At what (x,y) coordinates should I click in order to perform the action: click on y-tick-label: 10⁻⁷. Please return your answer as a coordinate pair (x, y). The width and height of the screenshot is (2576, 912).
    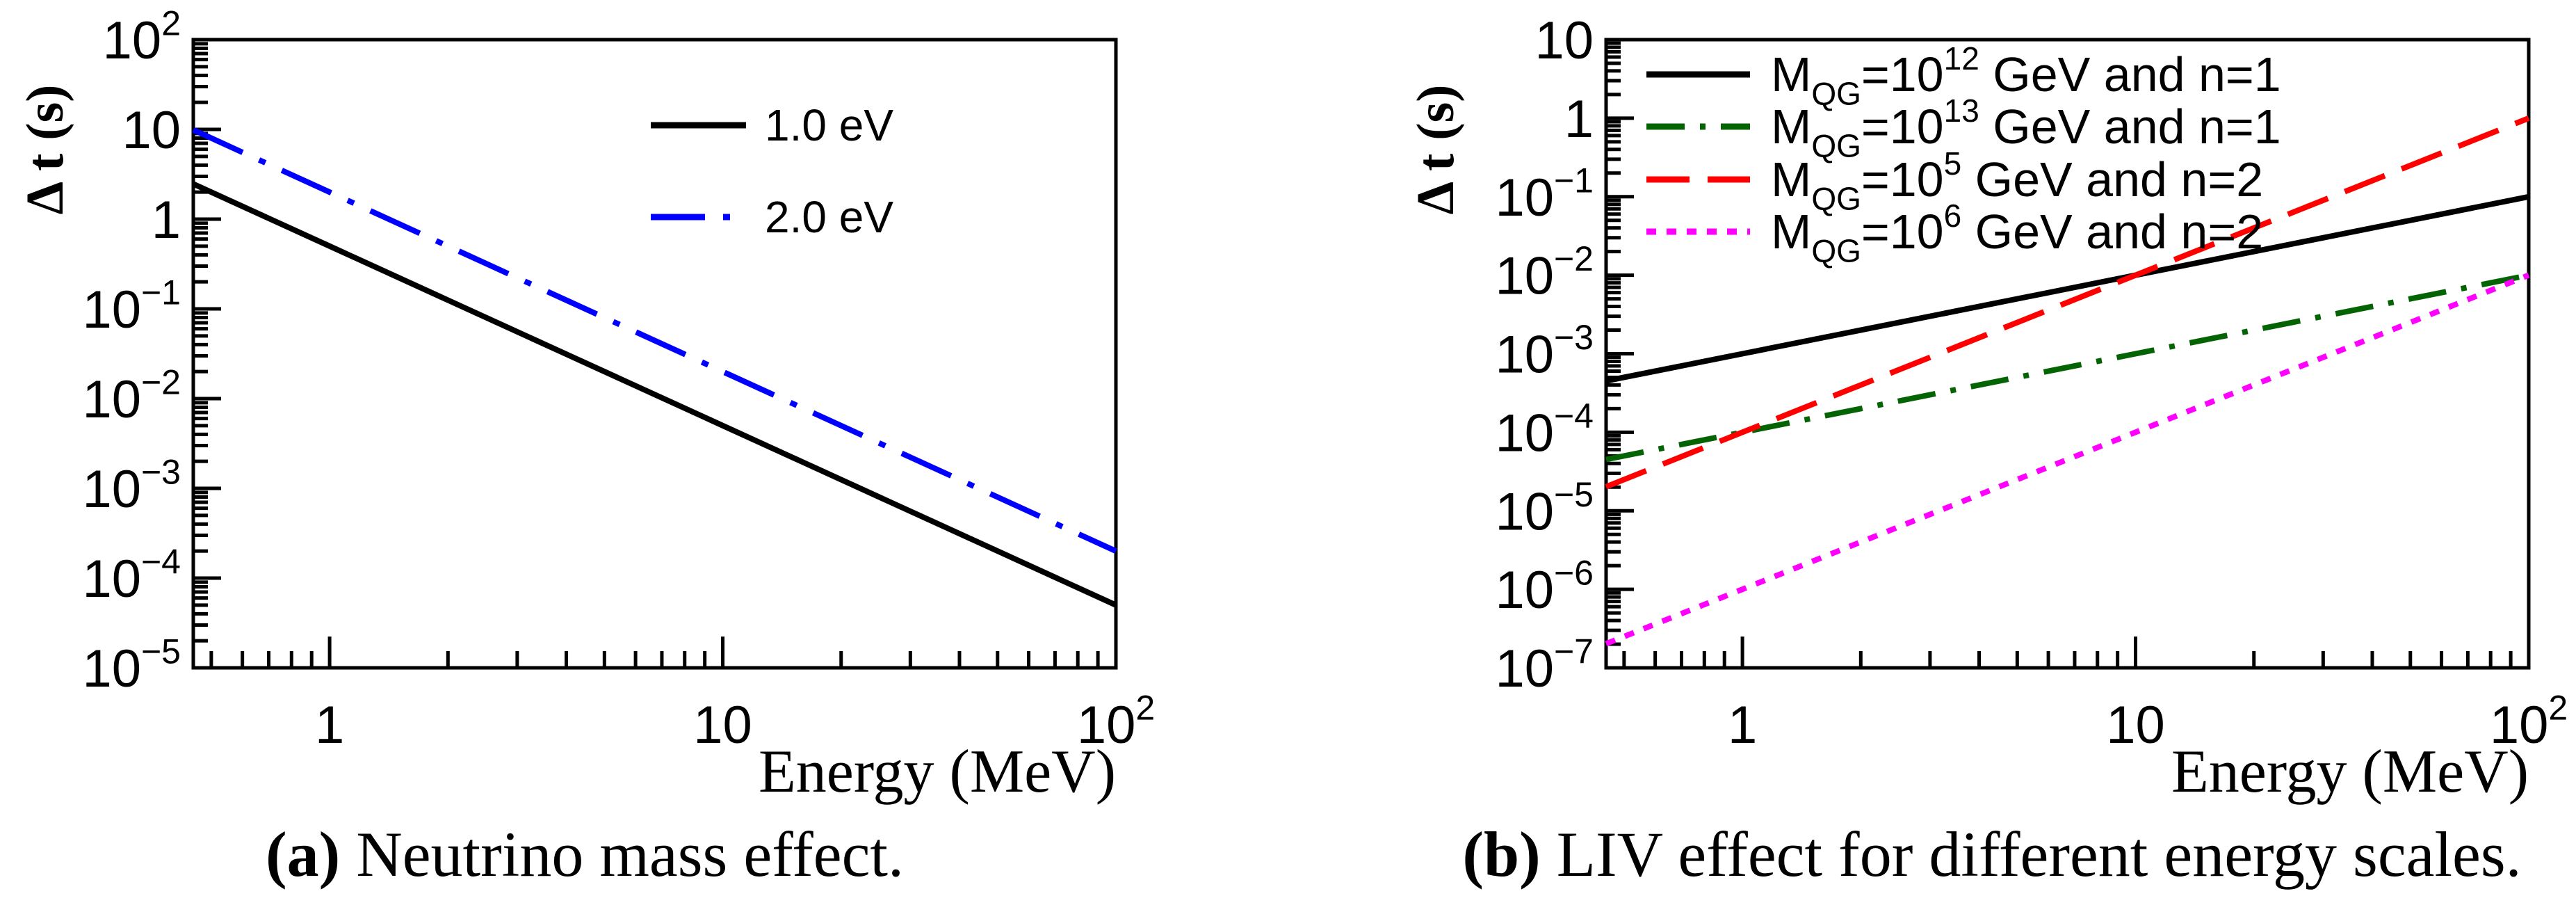
    Looking at the image, I should click on (1544, 665).